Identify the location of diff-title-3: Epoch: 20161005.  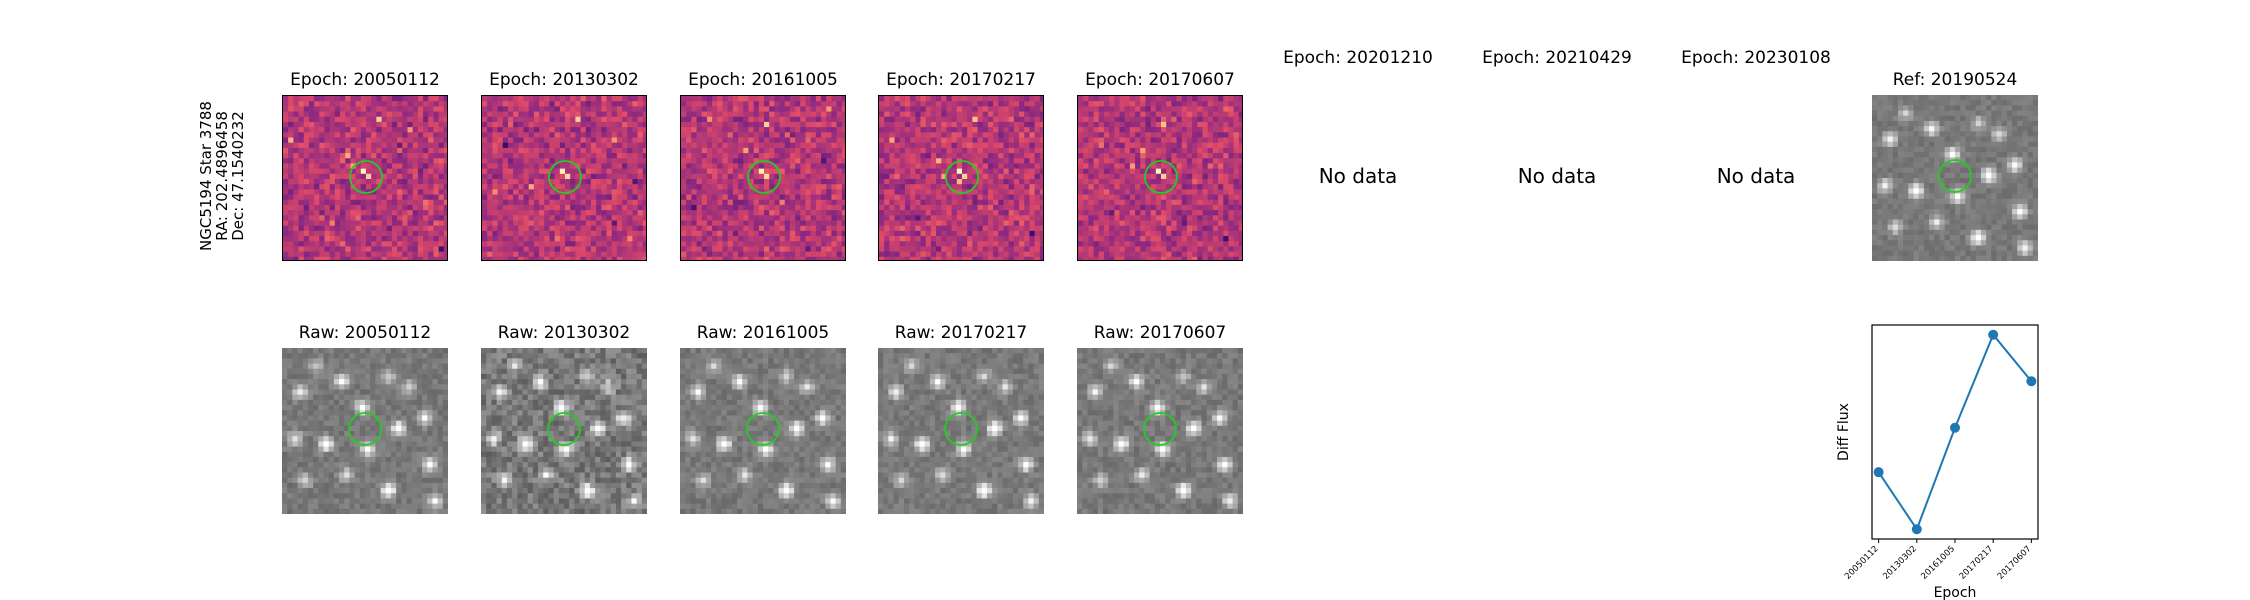
(763, 80).